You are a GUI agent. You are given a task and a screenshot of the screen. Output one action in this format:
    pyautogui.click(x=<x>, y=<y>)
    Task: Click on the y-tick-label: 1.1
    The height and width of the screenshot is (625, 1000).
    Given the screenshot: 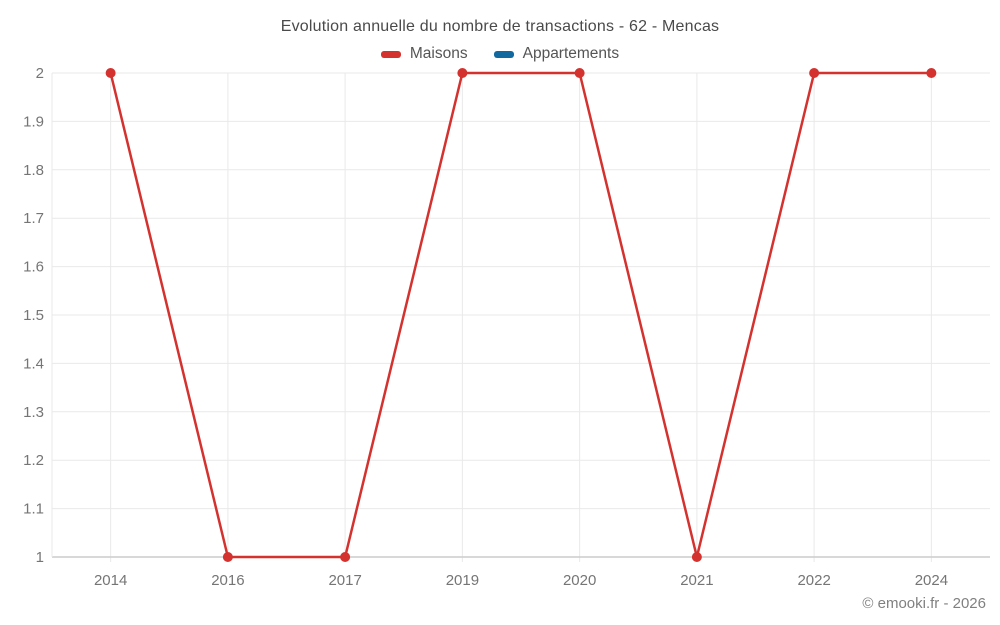 What is the action you would take?
    pyautogui.click(x=33, y=509)
    